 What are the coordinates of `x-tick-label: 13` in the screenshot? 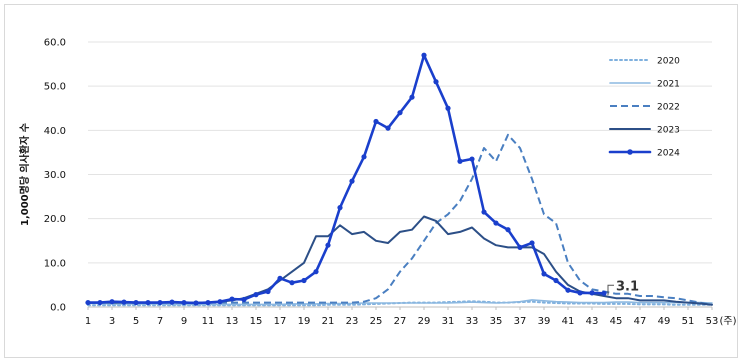 It's located at (232, 321).